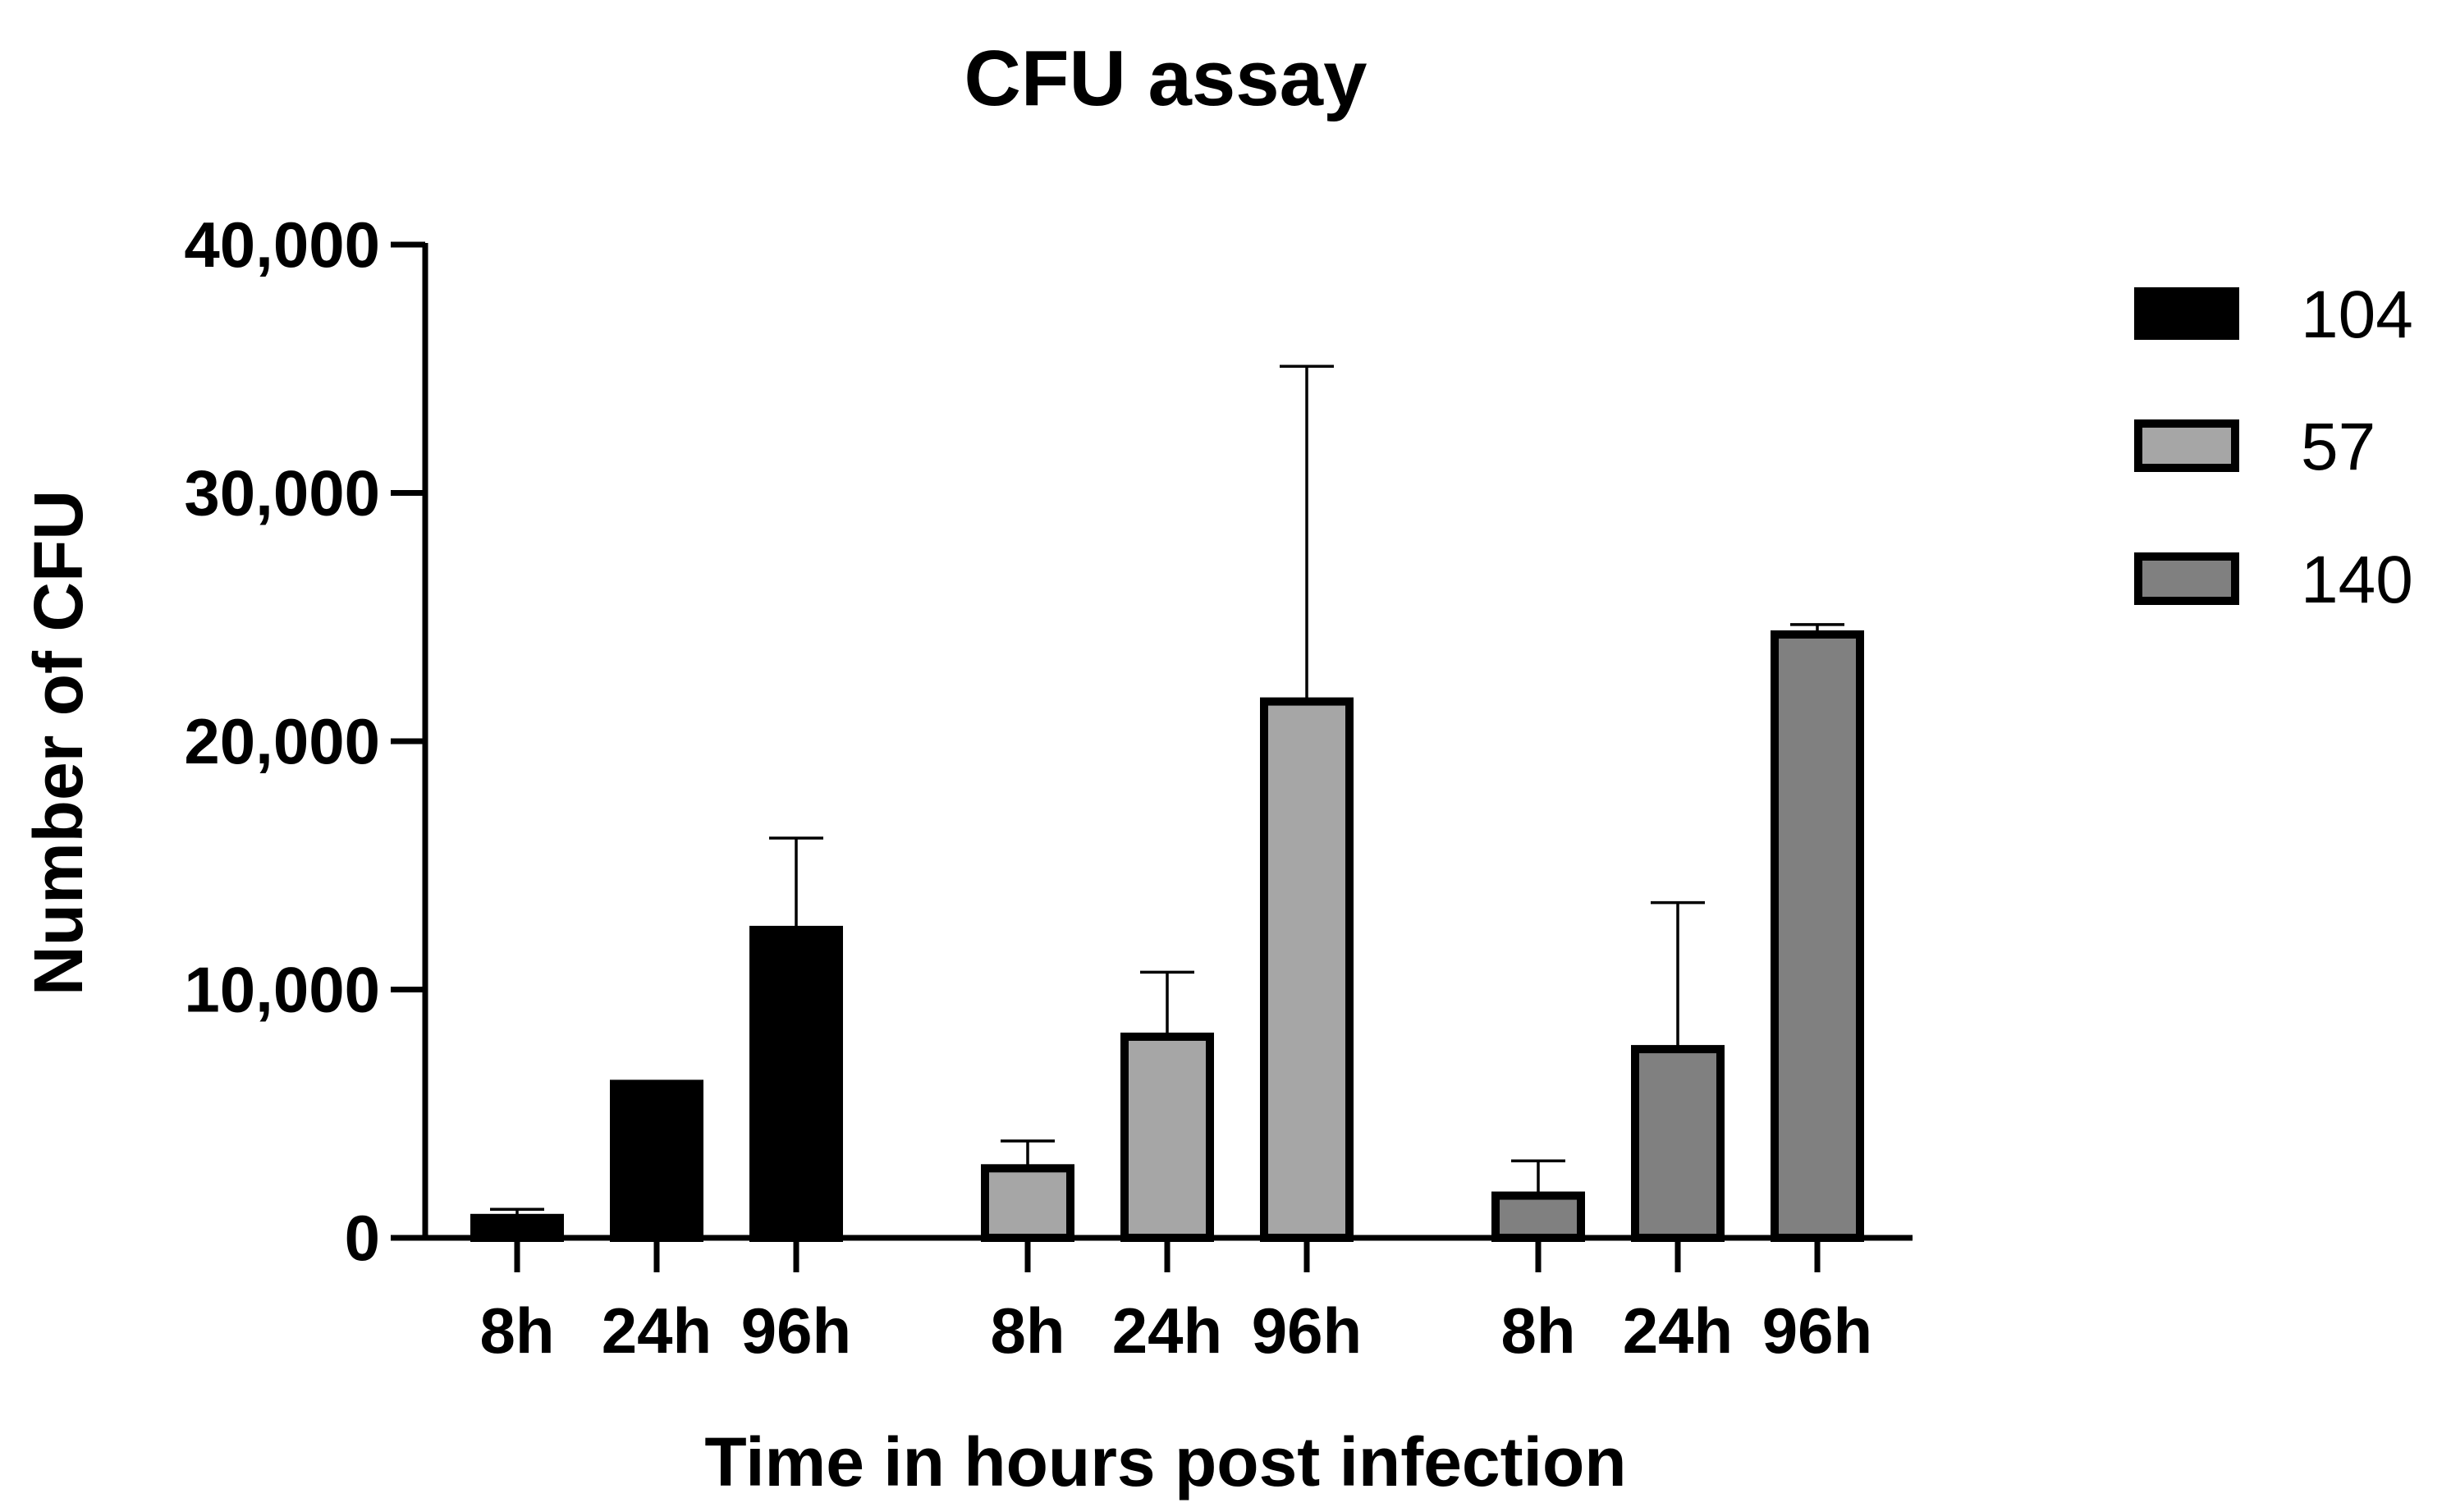 This screenshot has width=2451, height=1512. Describe the element at coordinates (1166, 78) in the screenshot. I see `chart-title: CFU assay` at that location.